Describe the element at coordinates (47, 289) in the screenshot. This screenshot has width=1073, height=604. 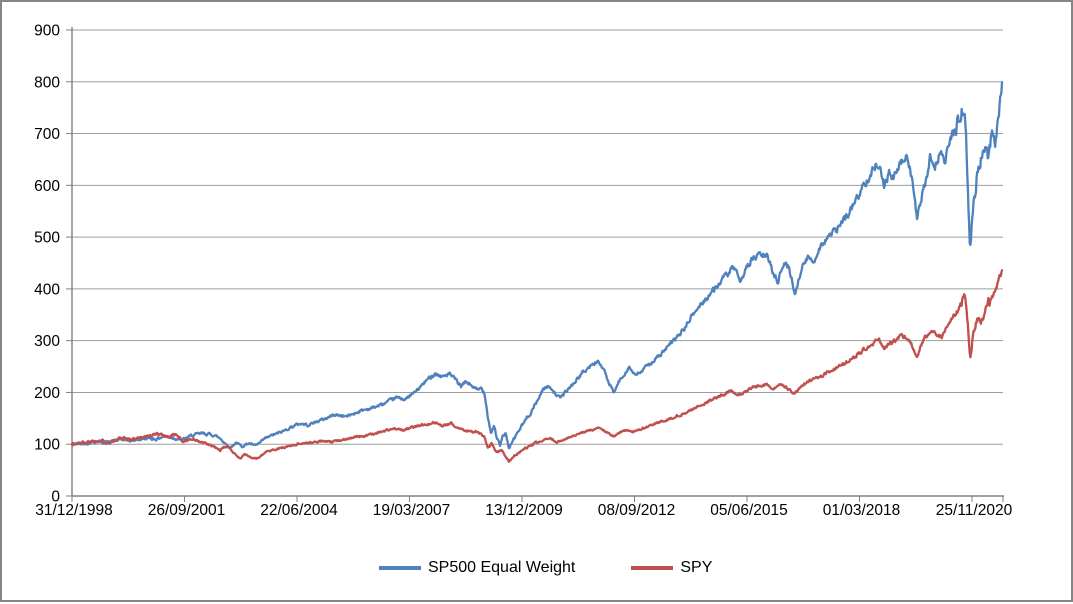
I see `y-tick-label: 400` at that location.